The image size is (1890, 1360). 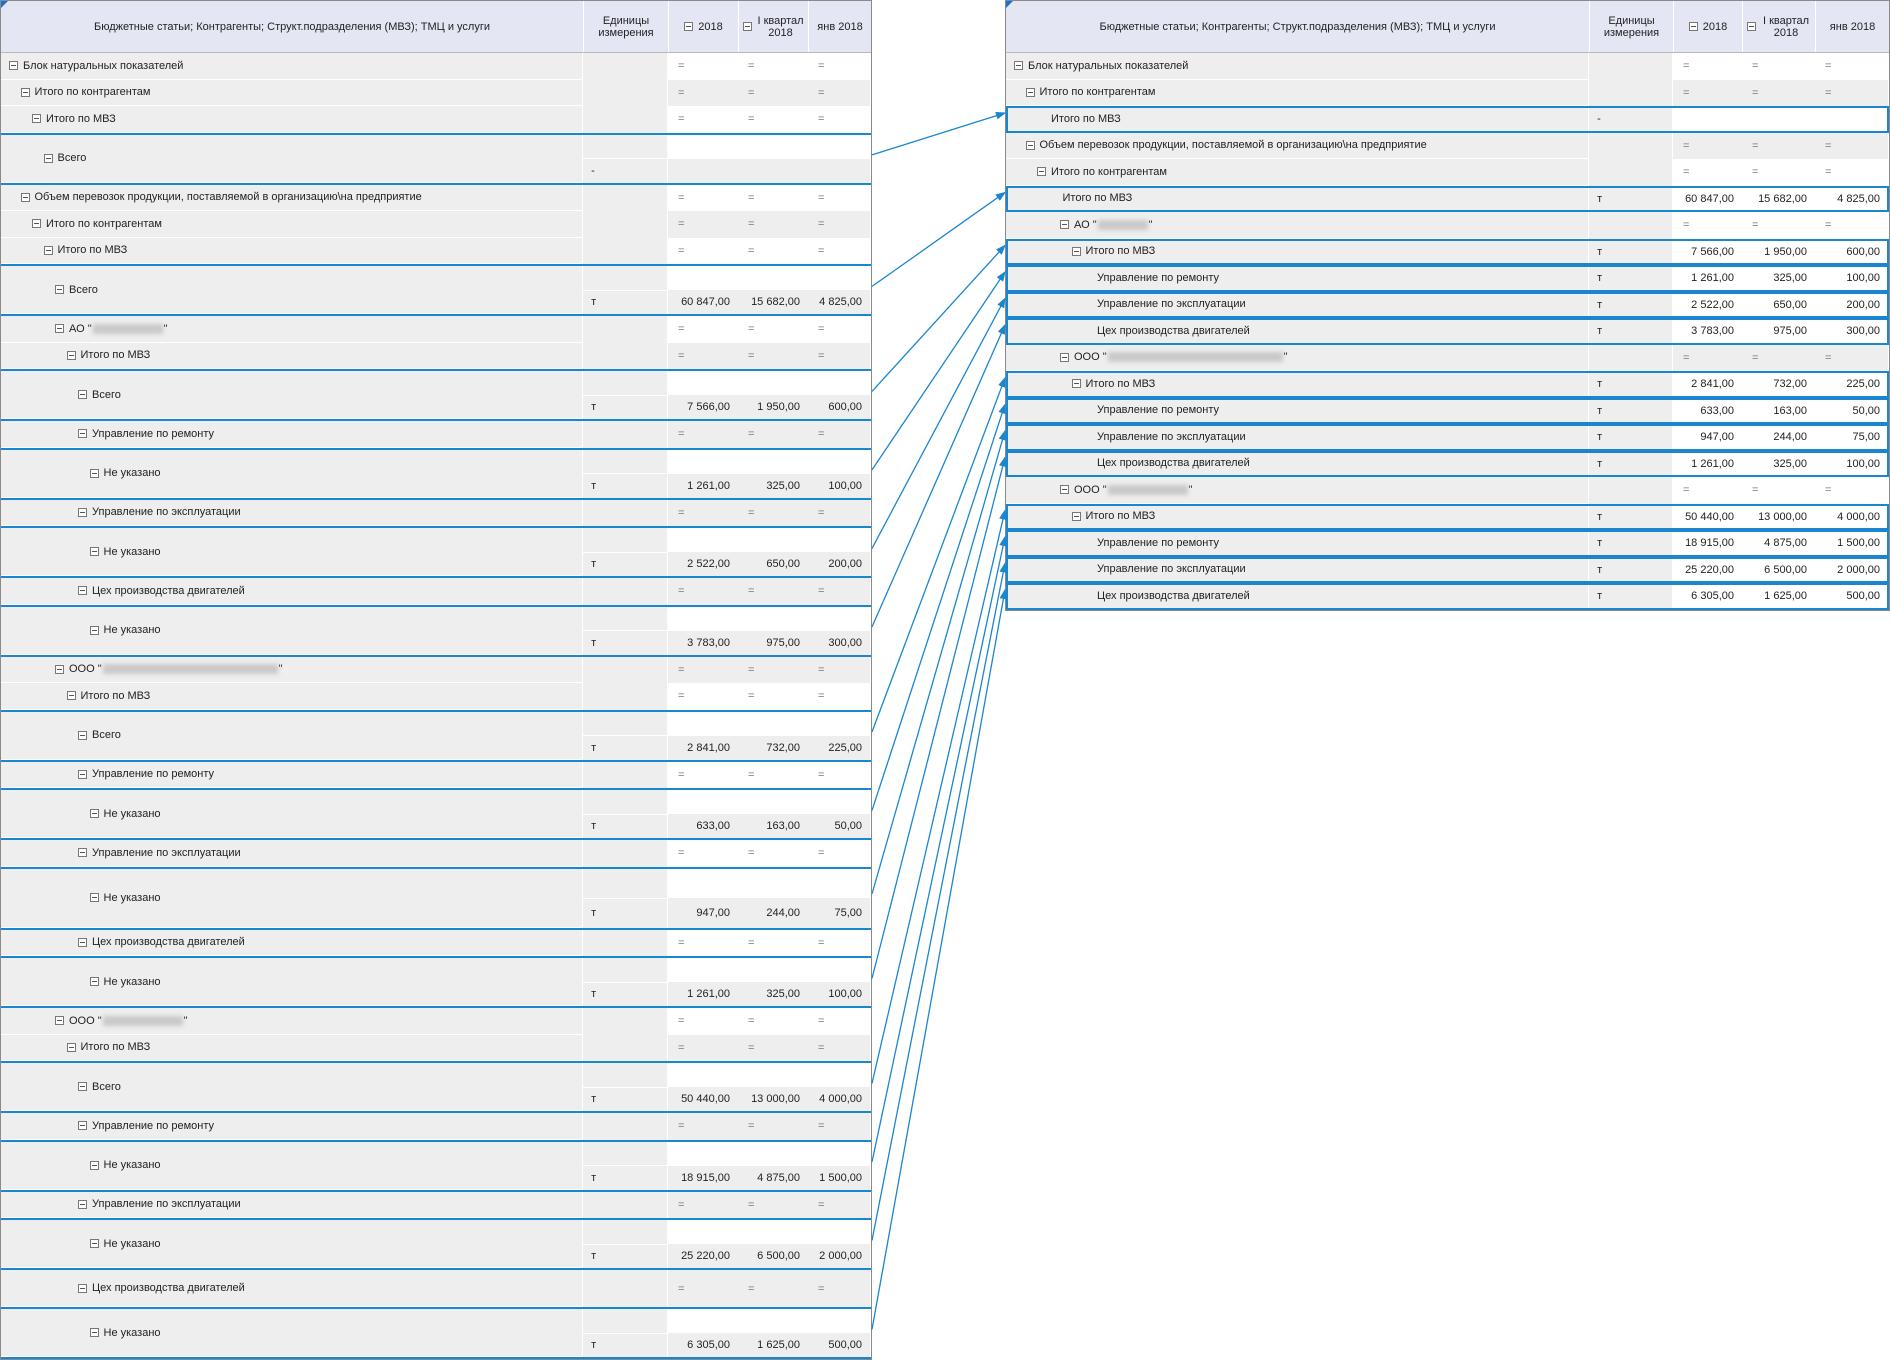 I want to click on table-row: Не указано т 947,00 244,00 75,00, so click(x=436, y=898).